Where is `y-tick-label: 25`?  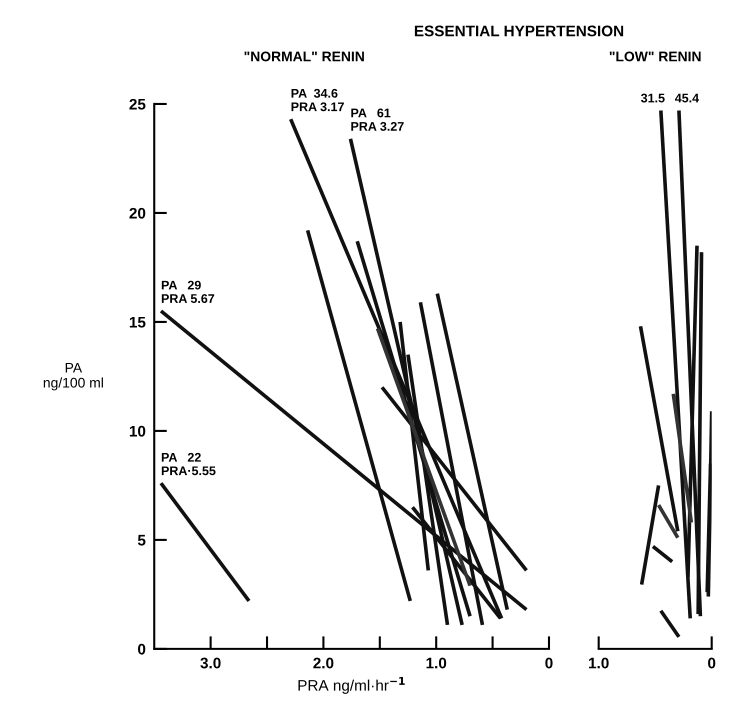 y-tick-label: 25 is located at coordinates (137, 104).